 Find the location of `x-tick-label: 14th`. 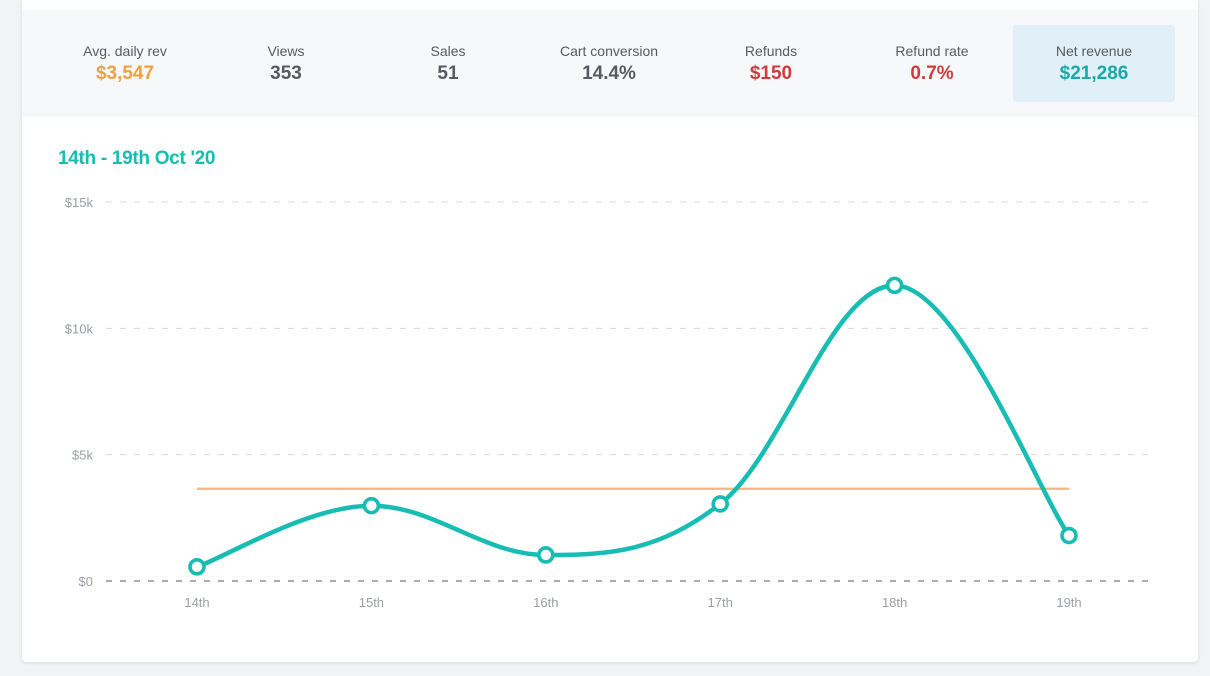

x-tick-label: 14th is located at coordinates (196, 602).